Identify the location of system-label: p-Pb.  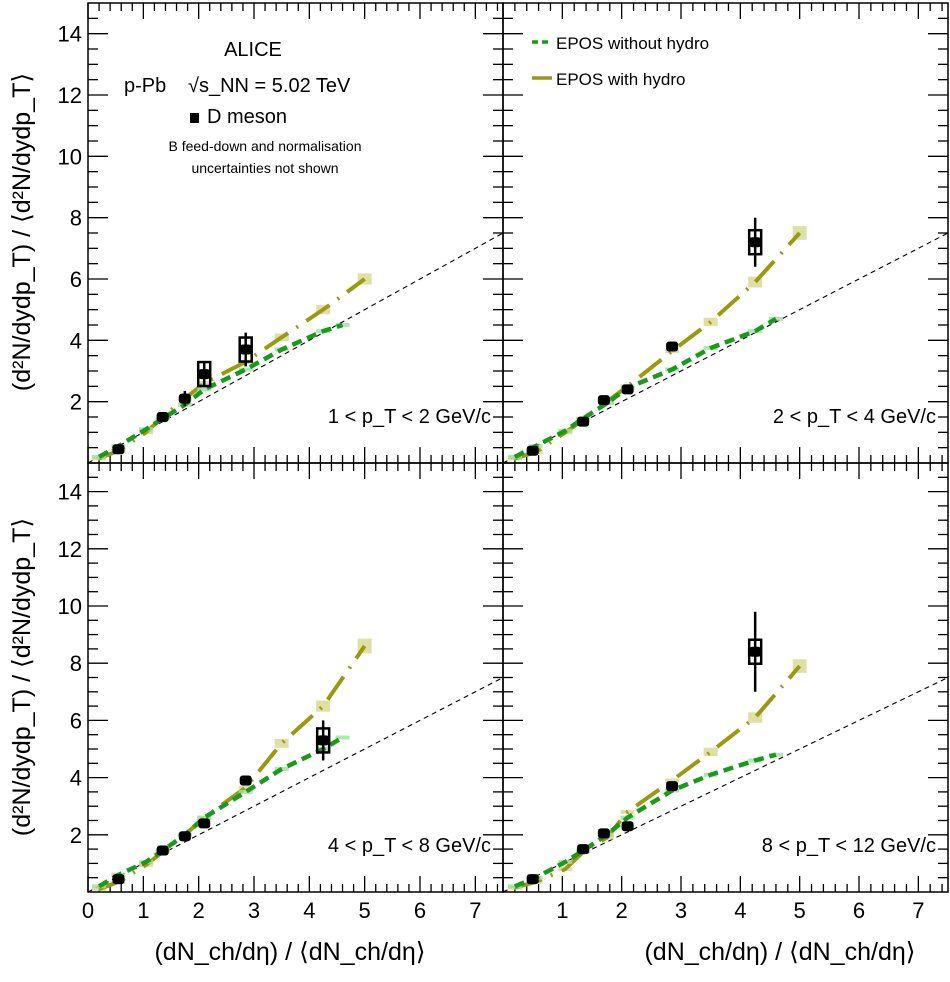
(145, 86).